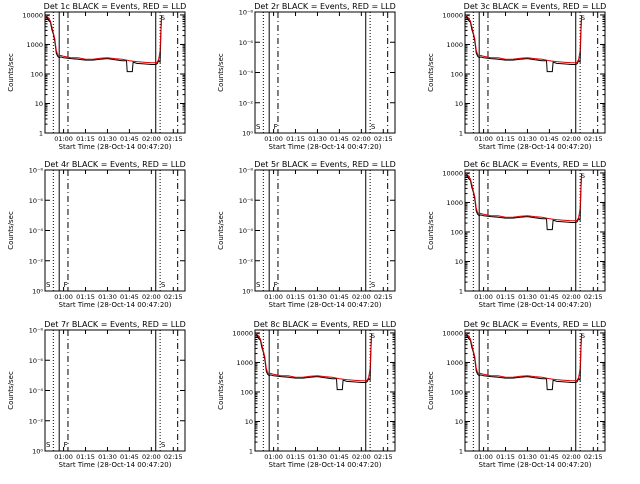 The height and width of the screenshot is (484, 640). What do you see at coordinates (115, 6) in the screenshot?
I see `panel-title: Det 1c BLACK = Events, RED = LLD` at bounding box center [115, 6].